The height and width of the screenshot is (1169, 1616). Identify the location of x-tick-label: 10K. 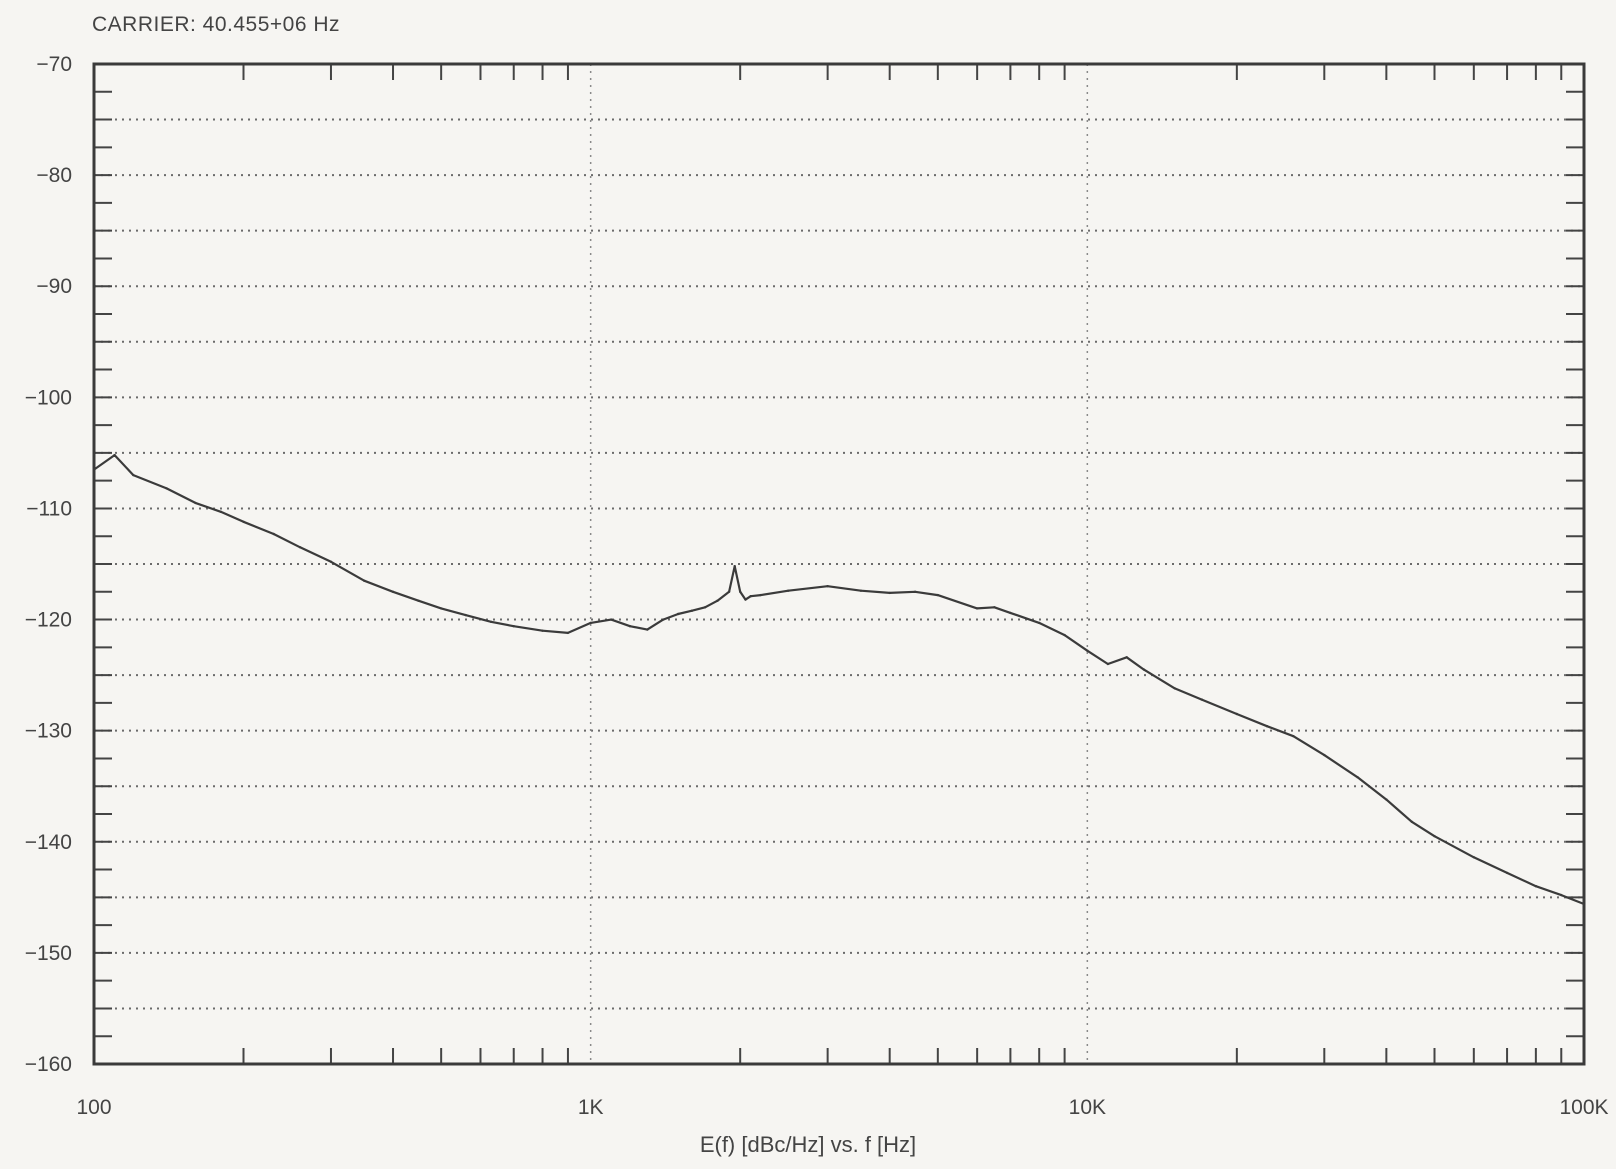
(1087, 1107).